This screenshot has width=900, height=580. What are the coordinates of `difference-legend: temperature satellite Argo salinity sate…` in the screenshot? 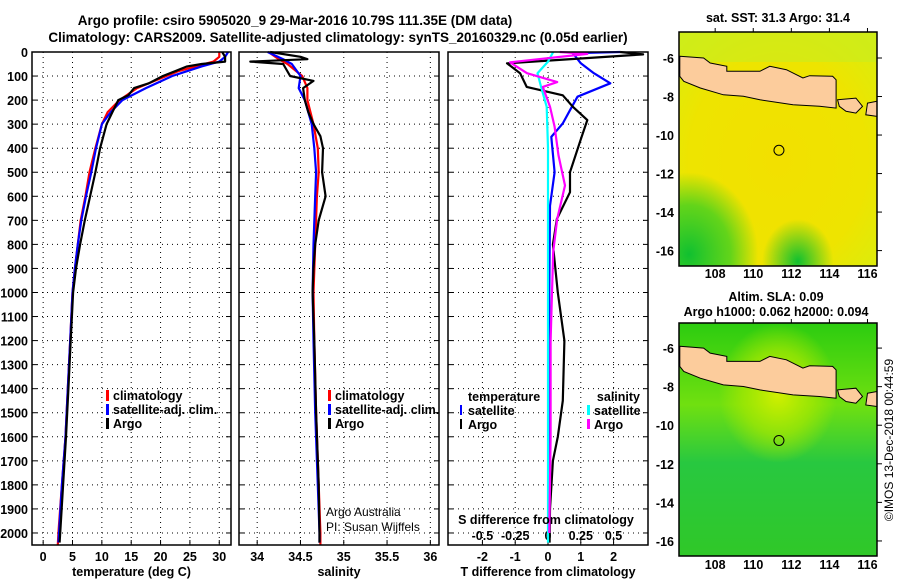 It's located at (550, 411).